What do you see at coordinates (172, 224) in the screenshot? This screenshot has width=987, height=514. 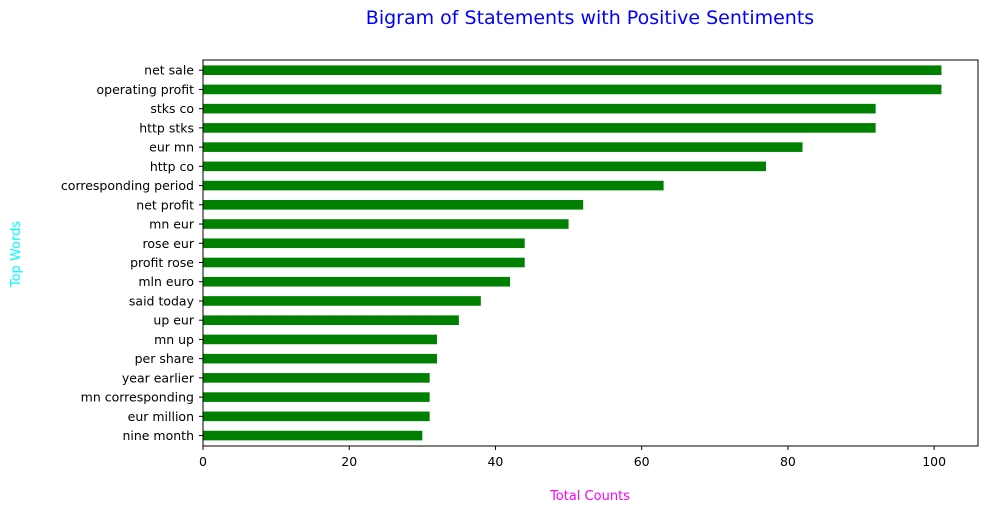 I see `category-label: mn eur` at bounding box center [172, 224].